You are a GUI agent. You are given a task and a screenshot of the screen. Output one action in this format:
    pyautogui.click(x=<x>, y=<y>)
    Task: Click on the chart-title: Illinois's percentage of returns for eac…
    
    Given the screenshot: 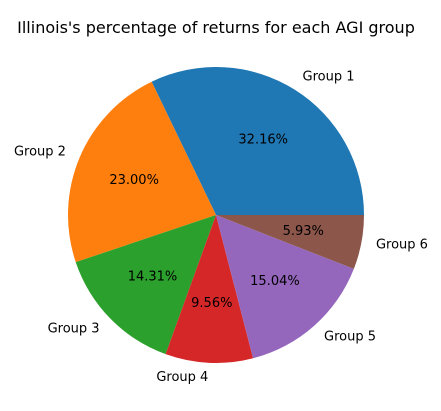 What is the action you would take?
    pyautogui.click(x=216, y=27)
    